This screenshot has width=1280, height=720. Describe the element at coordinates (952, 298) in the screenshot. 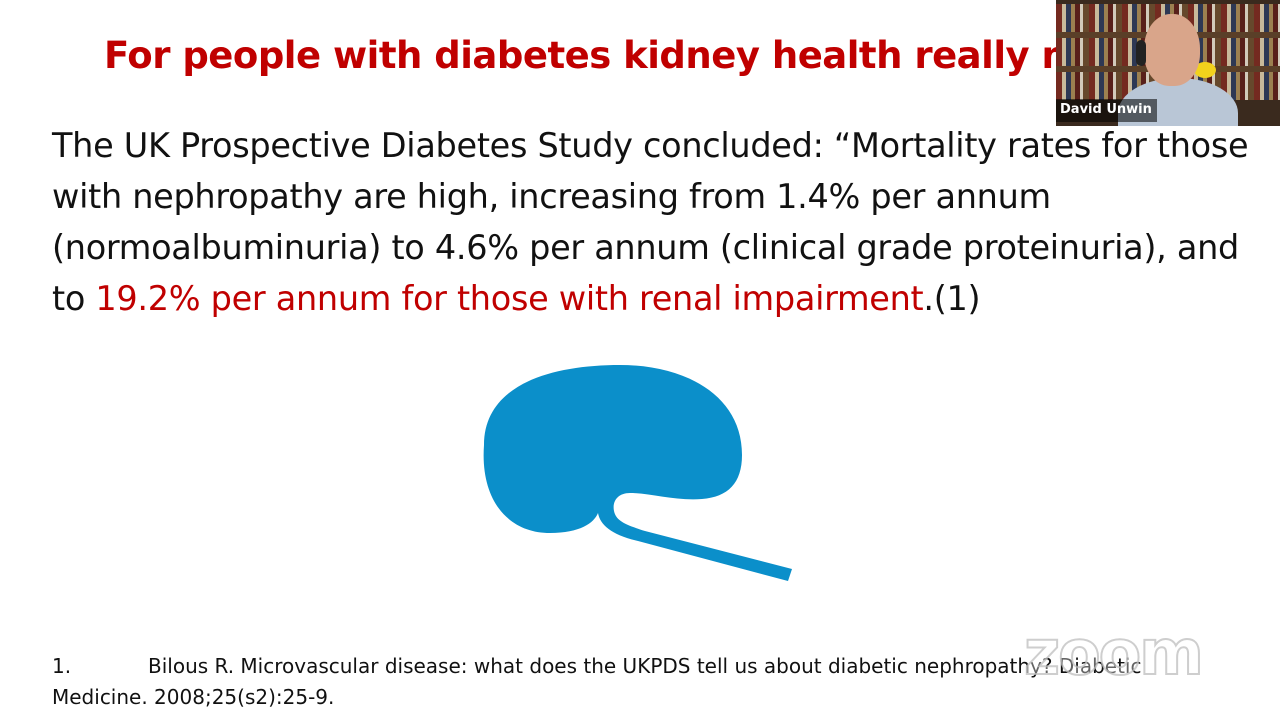

I see `body-text-citation: .(1)` at that location.